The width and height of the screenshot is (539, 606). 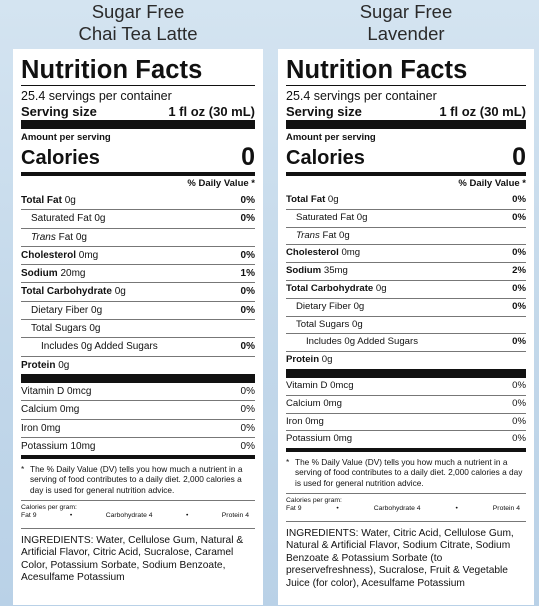 I want to click on calories-per-gram-item: Protein 4, so click(x=506, y=509).